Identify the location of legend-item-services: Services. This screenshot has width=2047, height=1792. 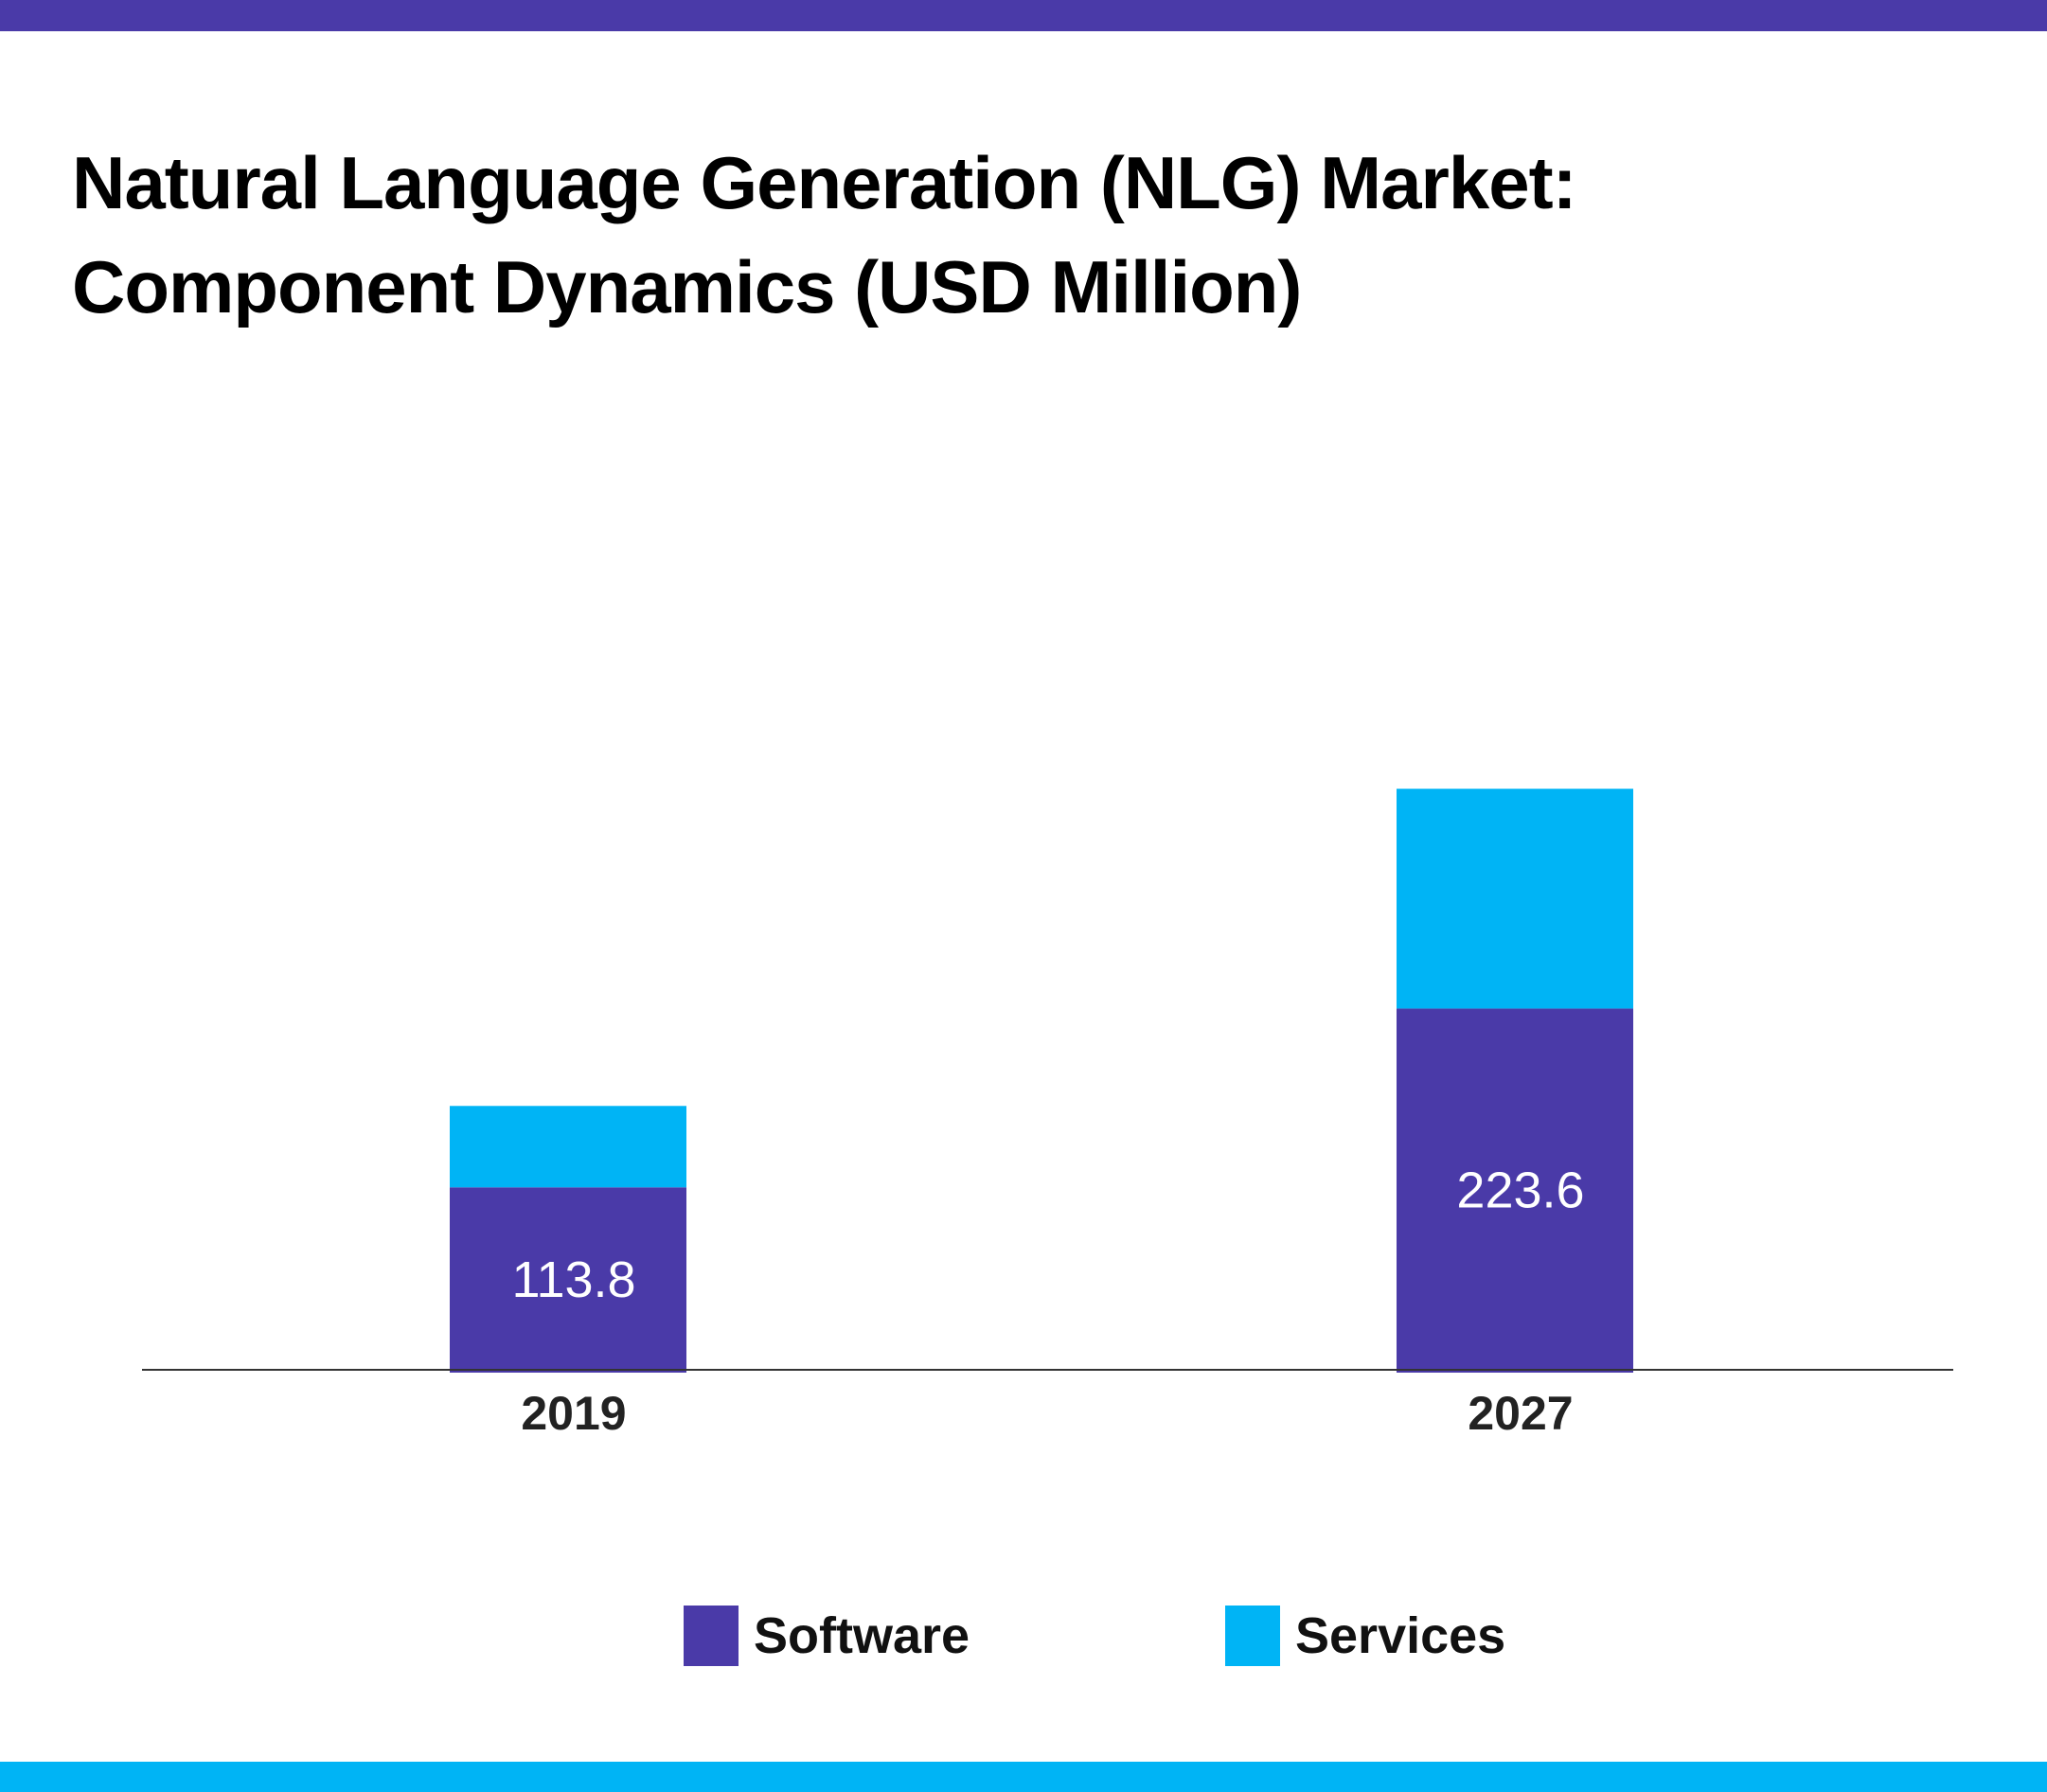
(1365, 1636).